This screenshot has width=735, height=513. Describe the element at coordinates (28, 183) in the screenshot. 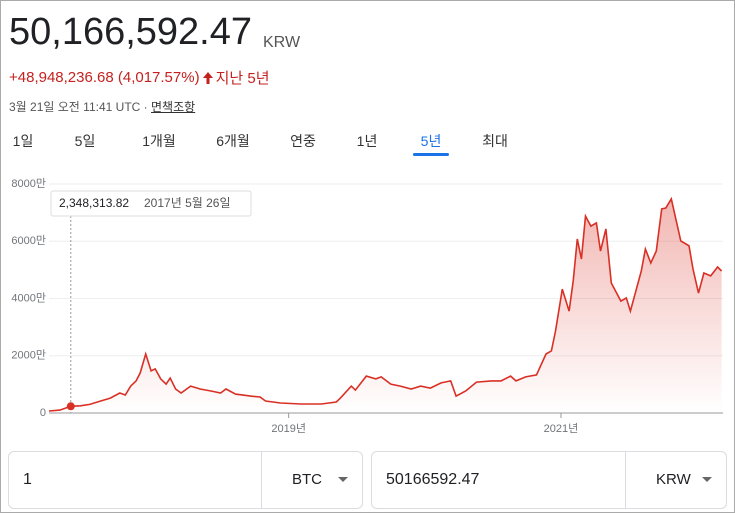

I see `y-tick-label: 8000만` at that location.